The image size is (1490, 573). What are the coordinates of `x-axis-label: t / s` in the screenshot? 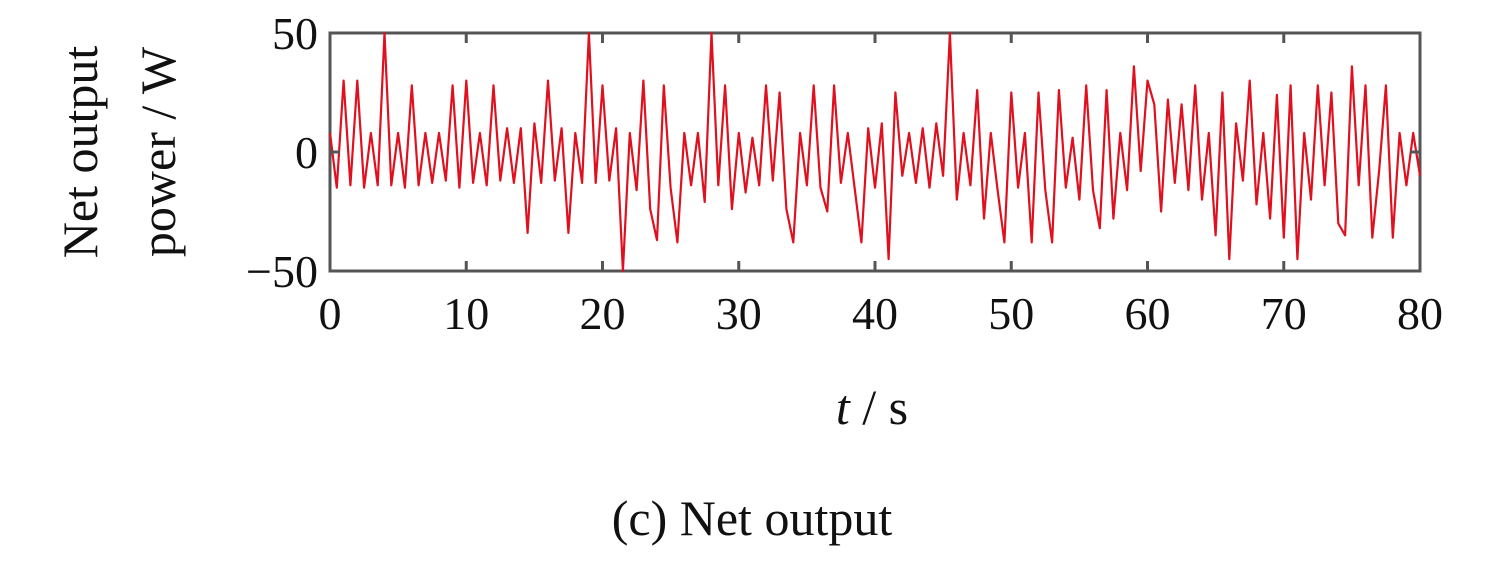 It's located at (872, 407).